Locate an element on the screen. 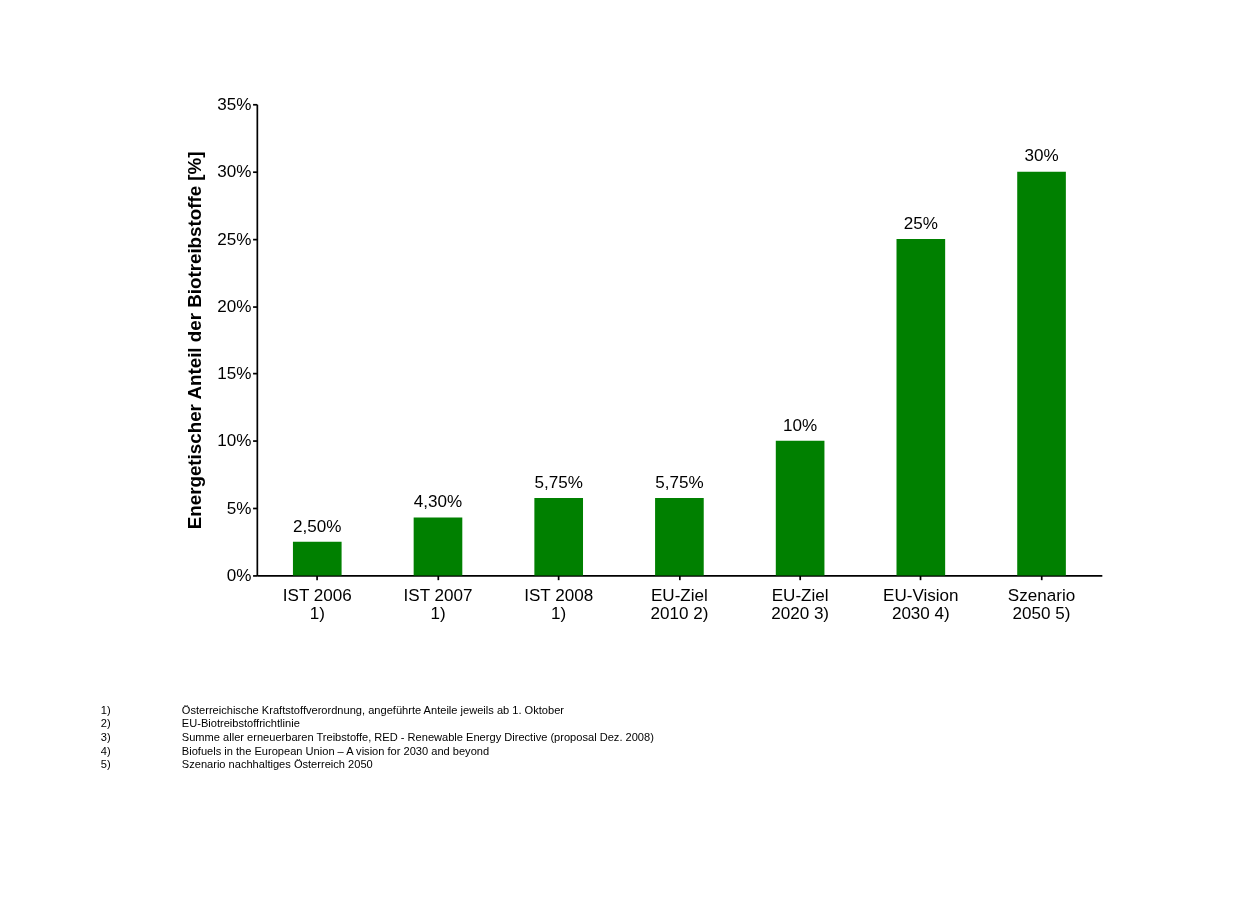 Image resolution: width=1247 pixels, height=899 pixels. data-label: 4,30% is located at coordinates (438, 502).